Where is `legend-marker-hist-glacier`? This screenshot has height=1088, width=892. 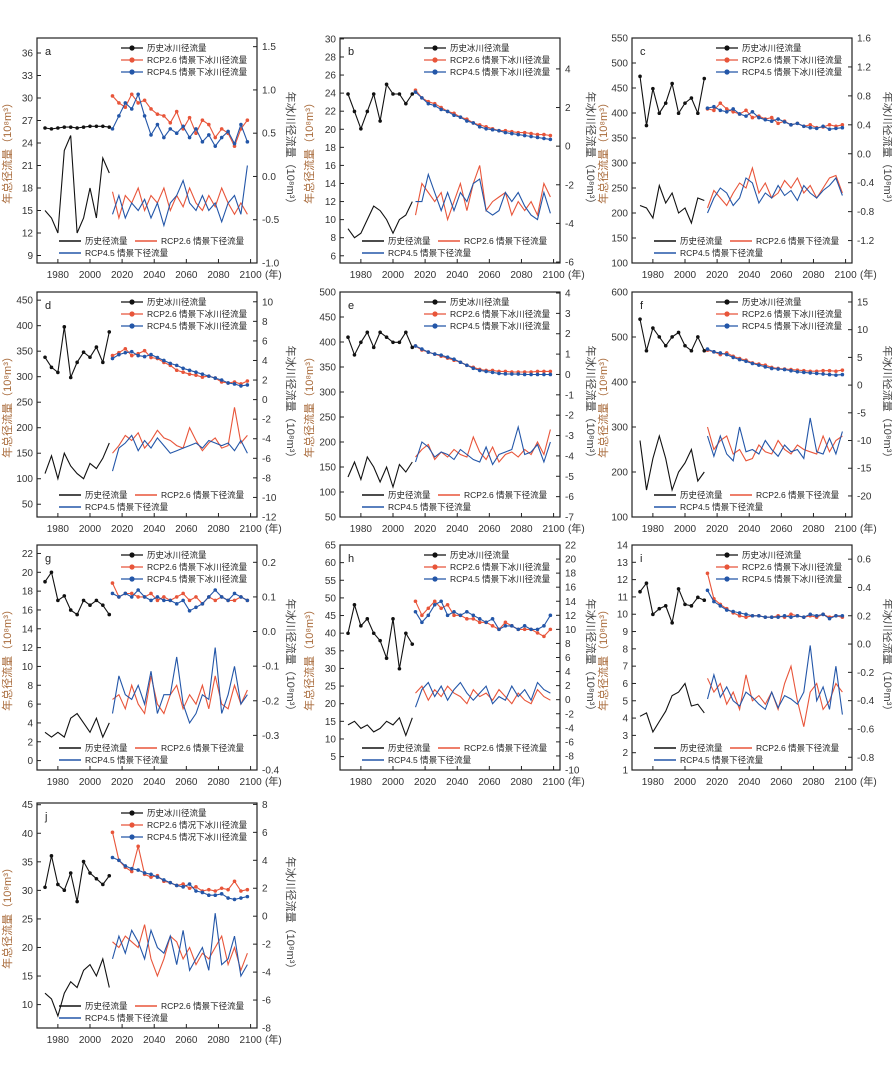 legend-marker-hist-glacier is located at coordinates (727, 48).